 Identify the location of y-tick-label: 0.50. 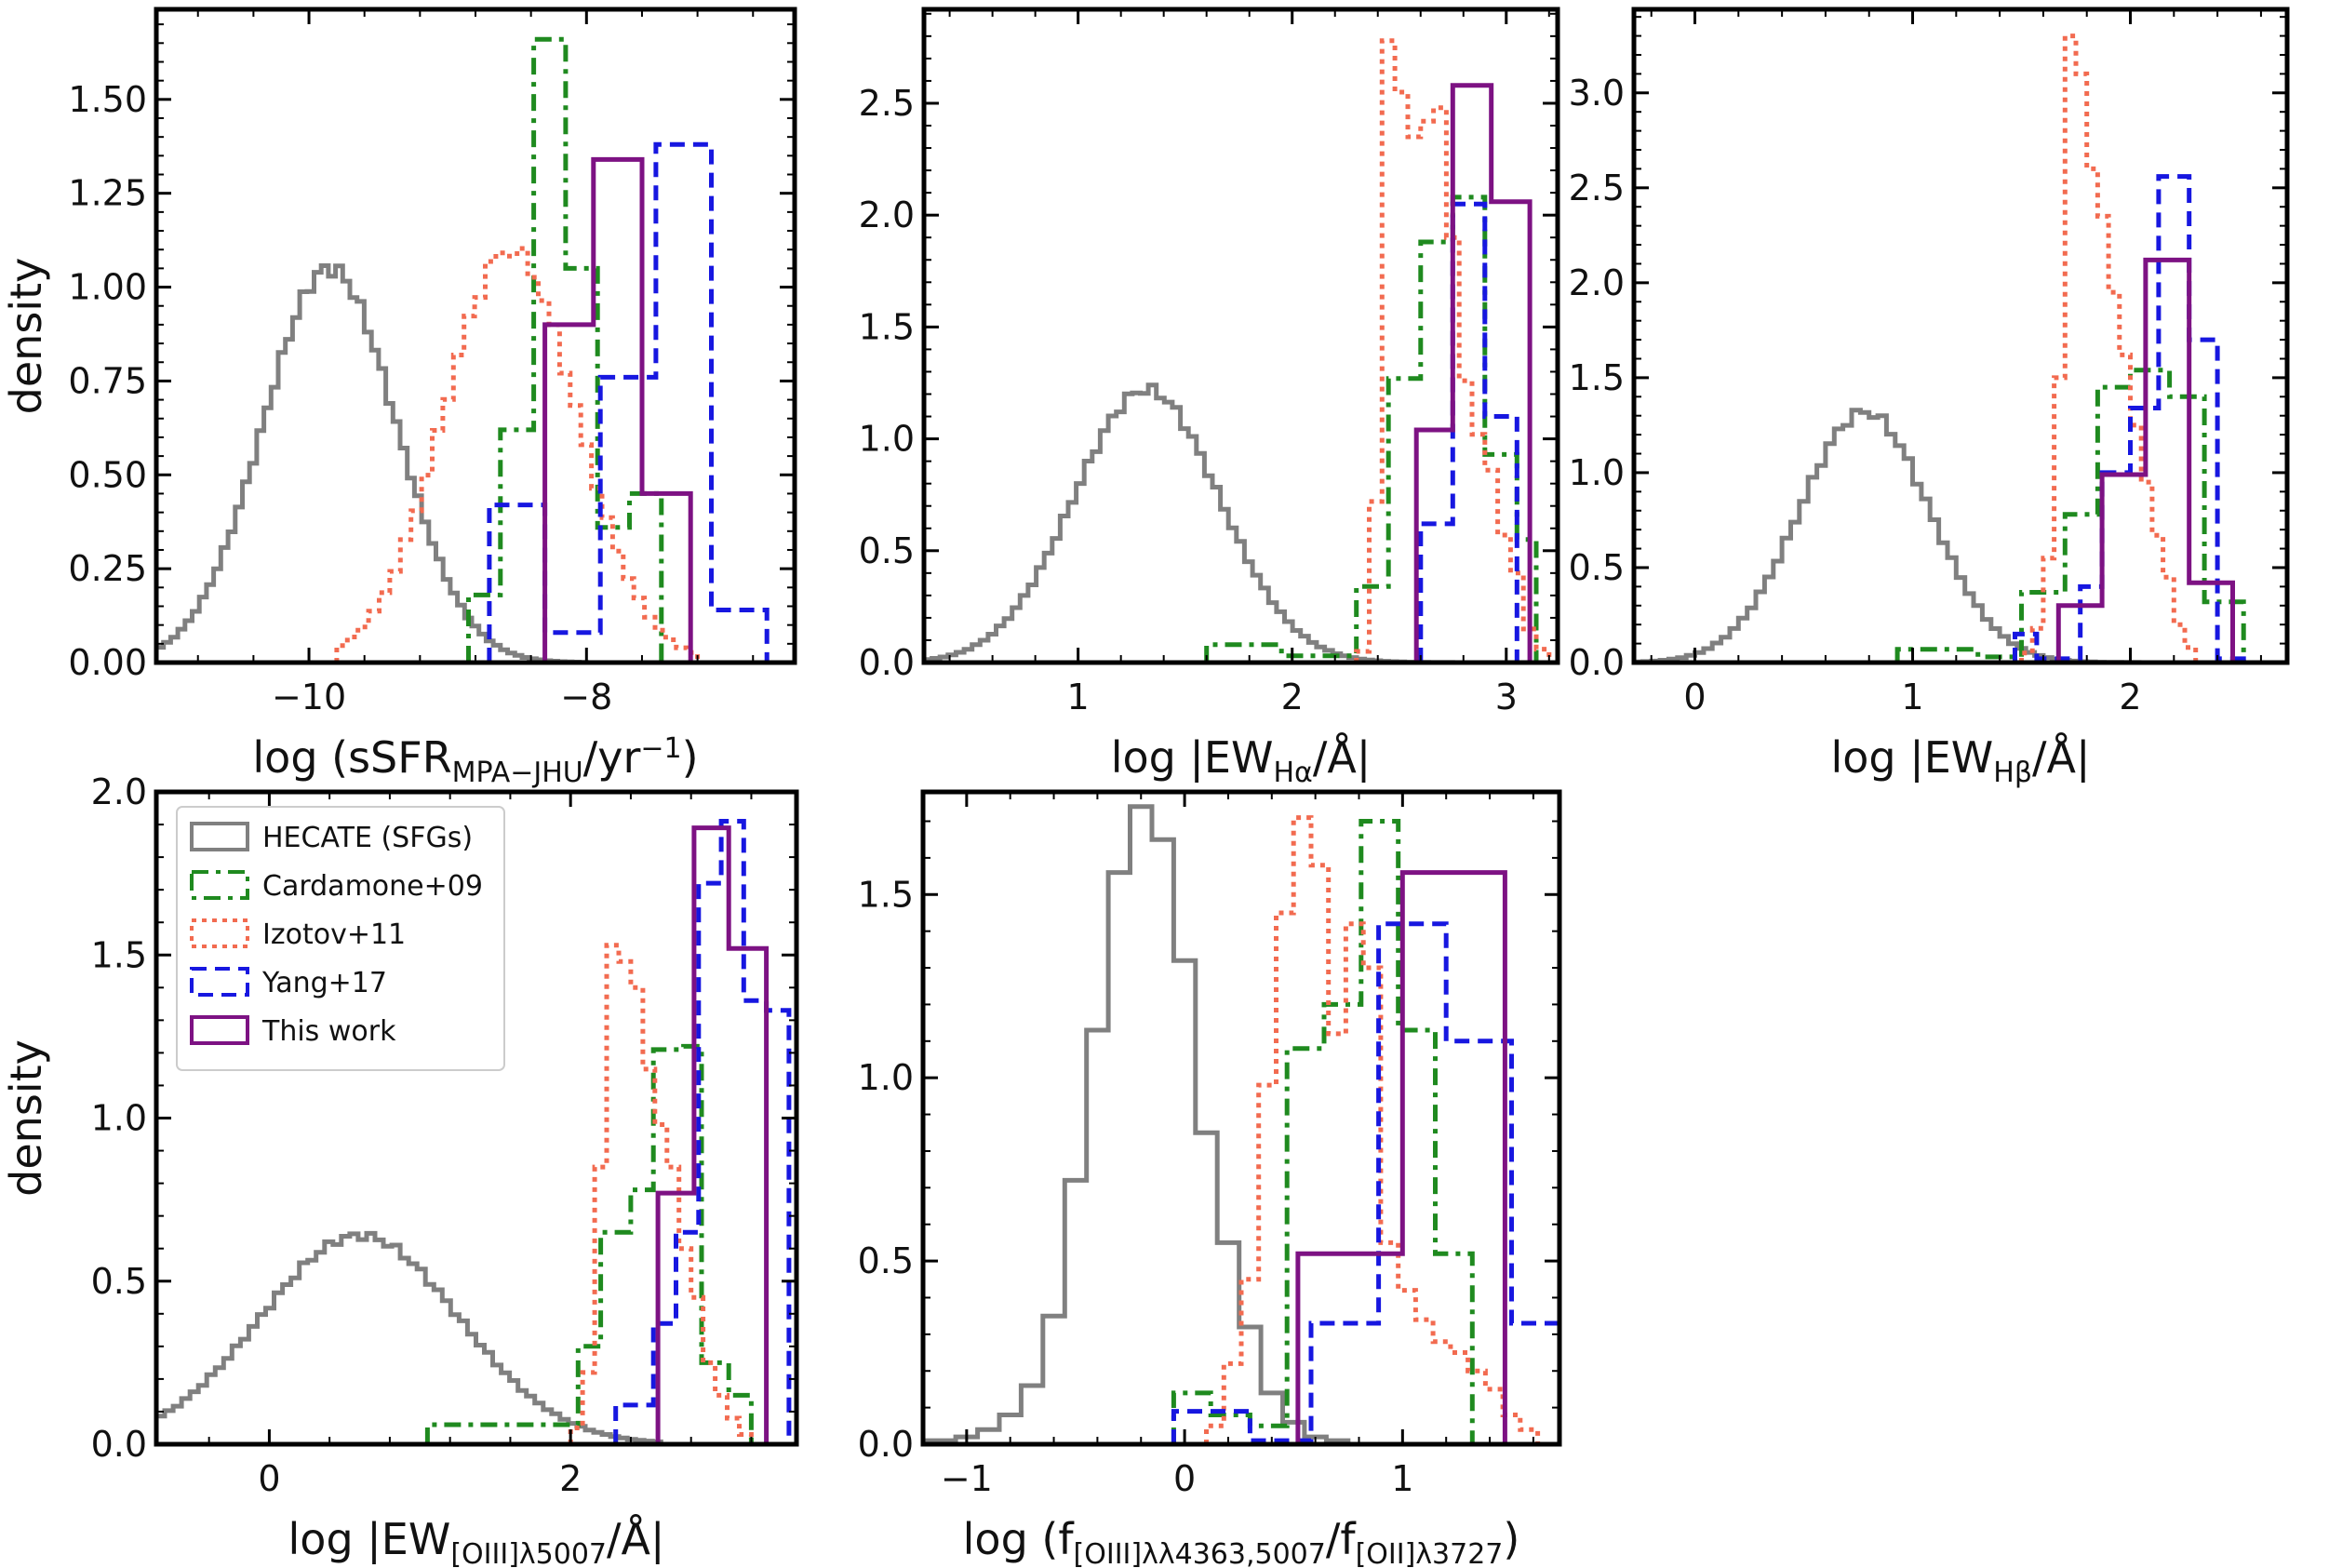
(107, 474).